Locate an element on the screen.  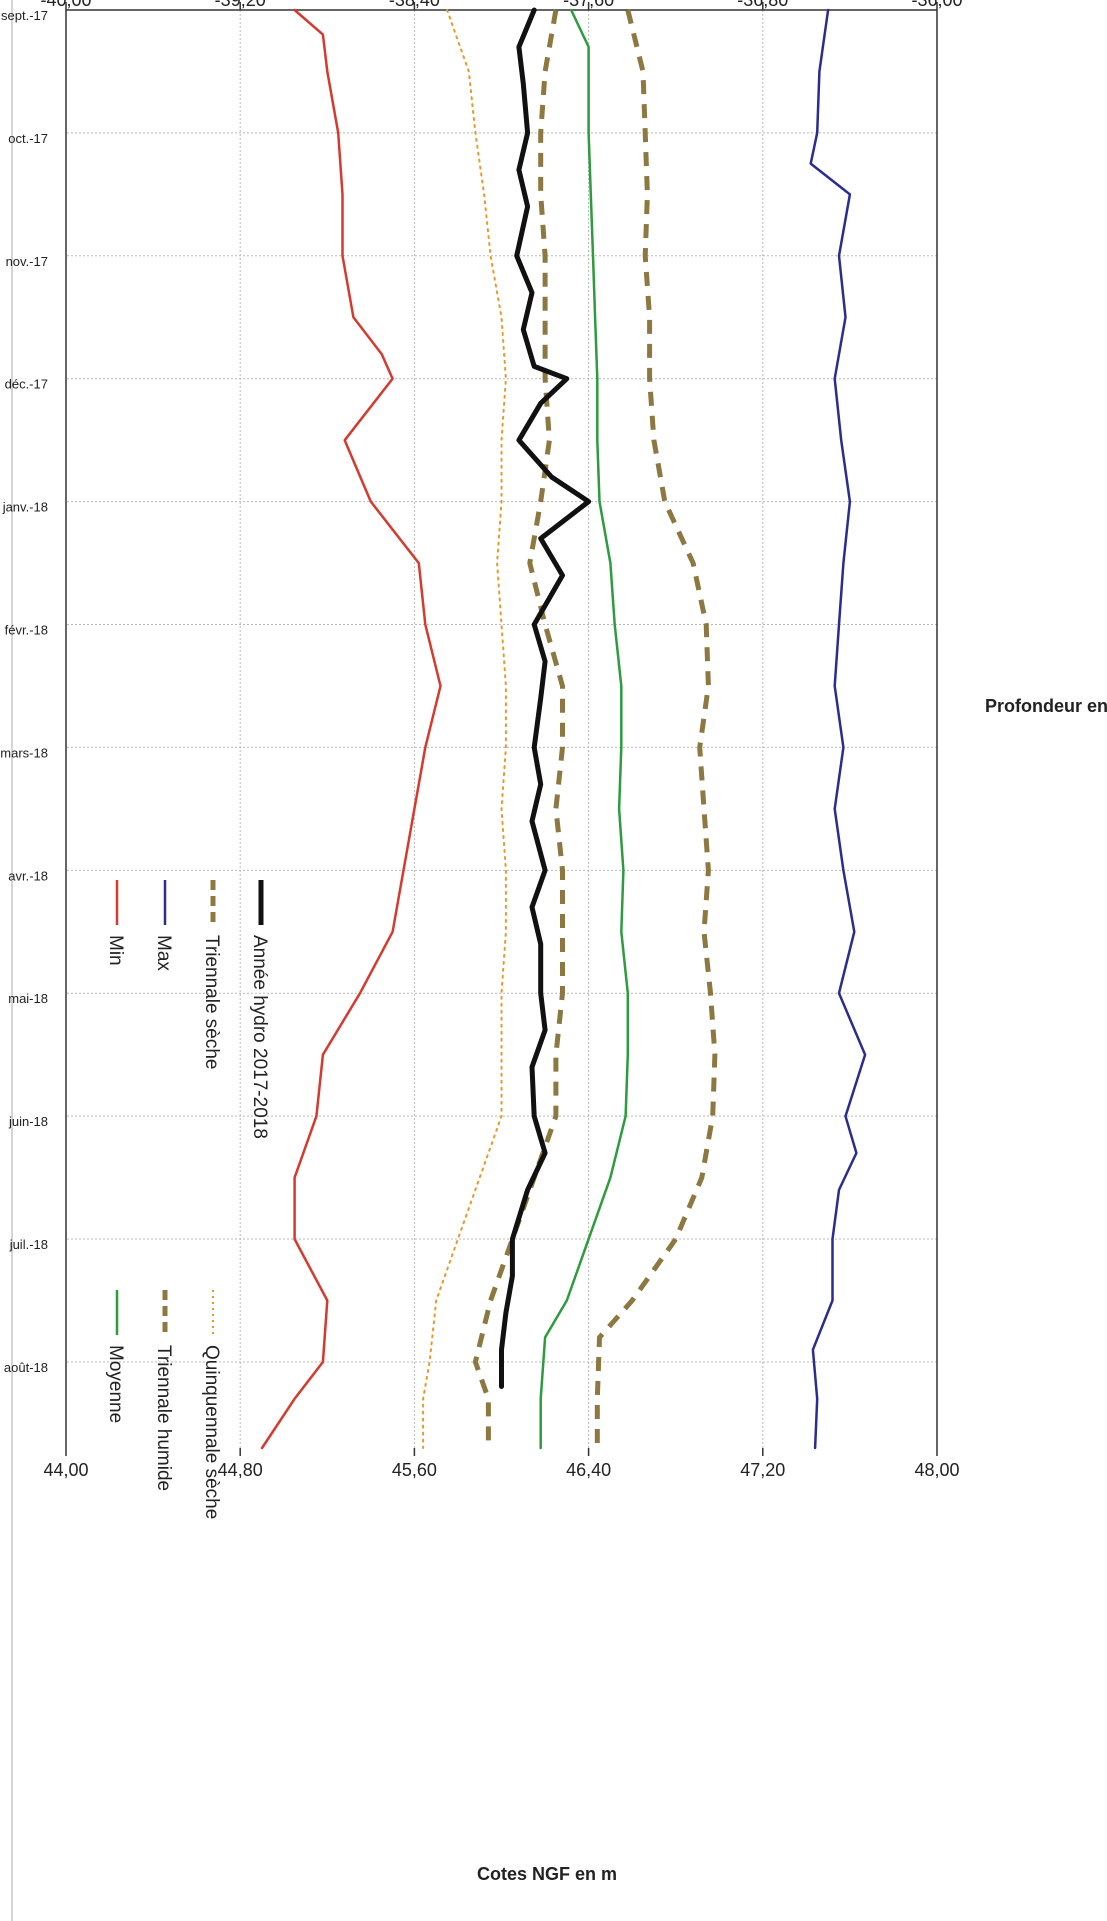
series-line-triennale-humide is located at coordinates (656, 728).